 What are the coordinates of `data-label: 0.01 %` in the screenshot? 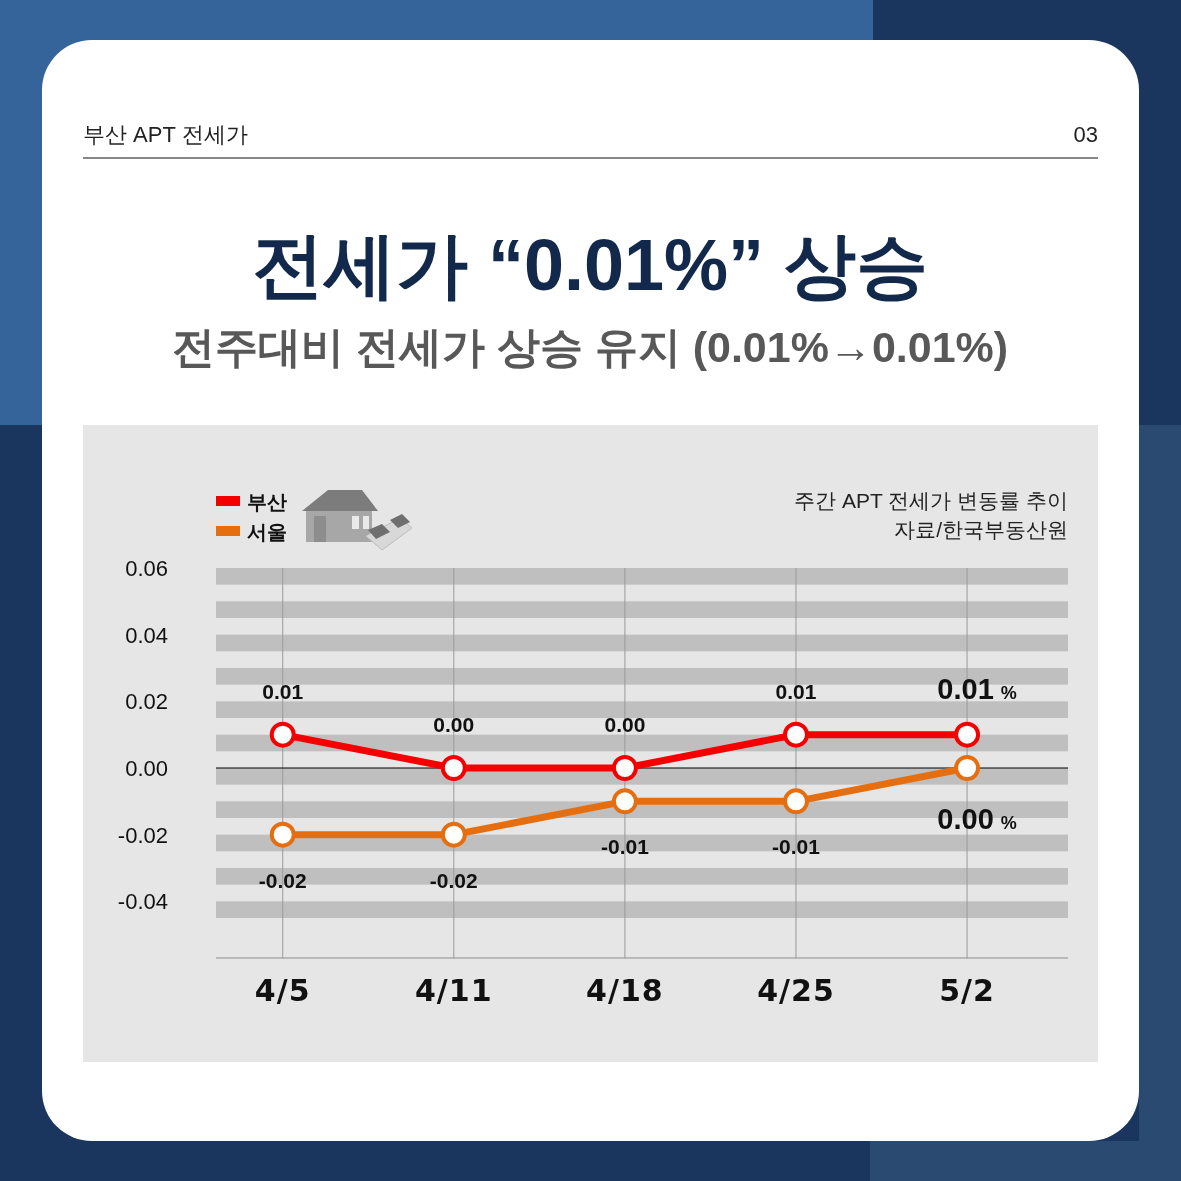 It's located at (977, 688).